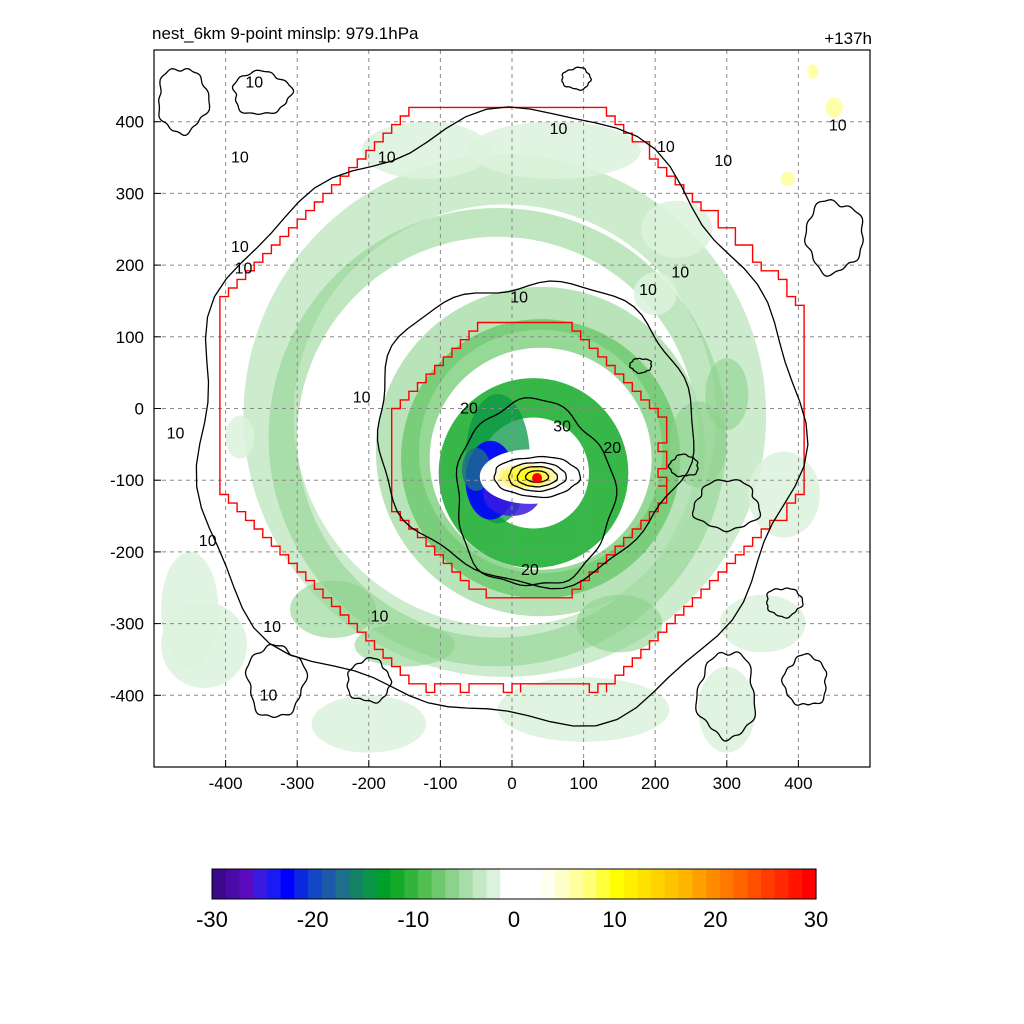 The height and width of the screenshot is (1024, 1024). I want to click on colorbar-tick-label: -30, so click(212, 919).